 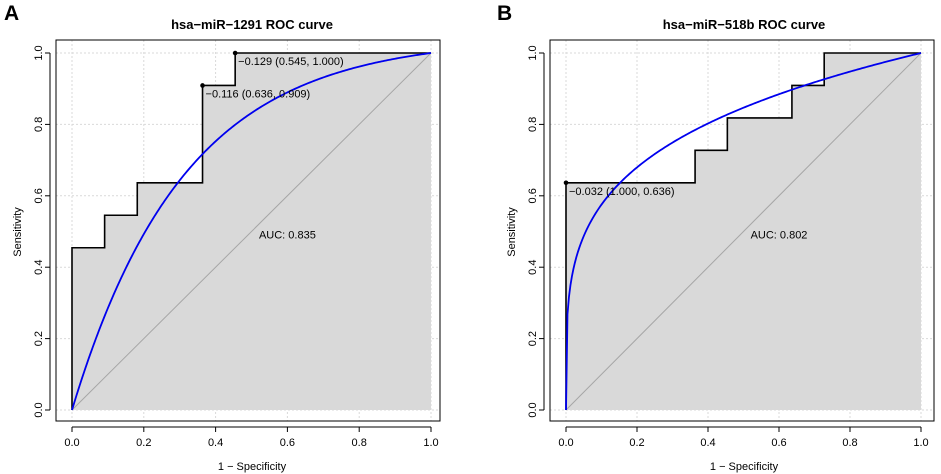 I want to click on threshold-label: −0.129 (0.545, 1.000), so click(x=291, y=62).